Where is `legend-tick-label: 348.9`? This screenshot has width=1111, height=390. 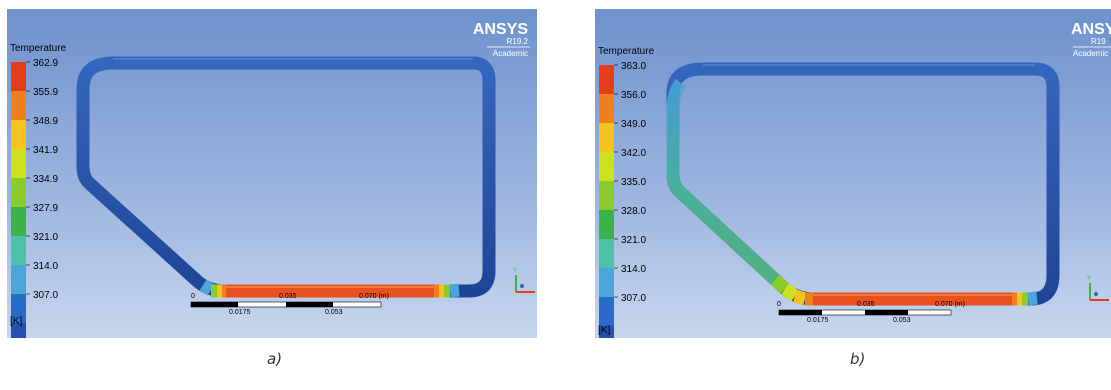
legend-tick-label: 348.9 is located at coordinates (45, 121).